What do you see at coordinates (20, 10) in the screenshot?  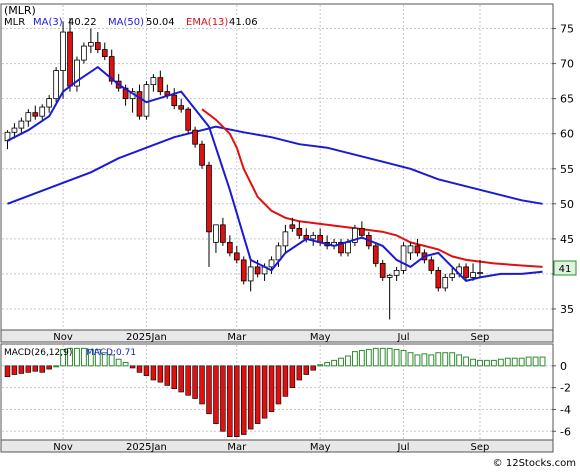 I see `symbol-label: (MLR)` at bounding box center [20, 10].